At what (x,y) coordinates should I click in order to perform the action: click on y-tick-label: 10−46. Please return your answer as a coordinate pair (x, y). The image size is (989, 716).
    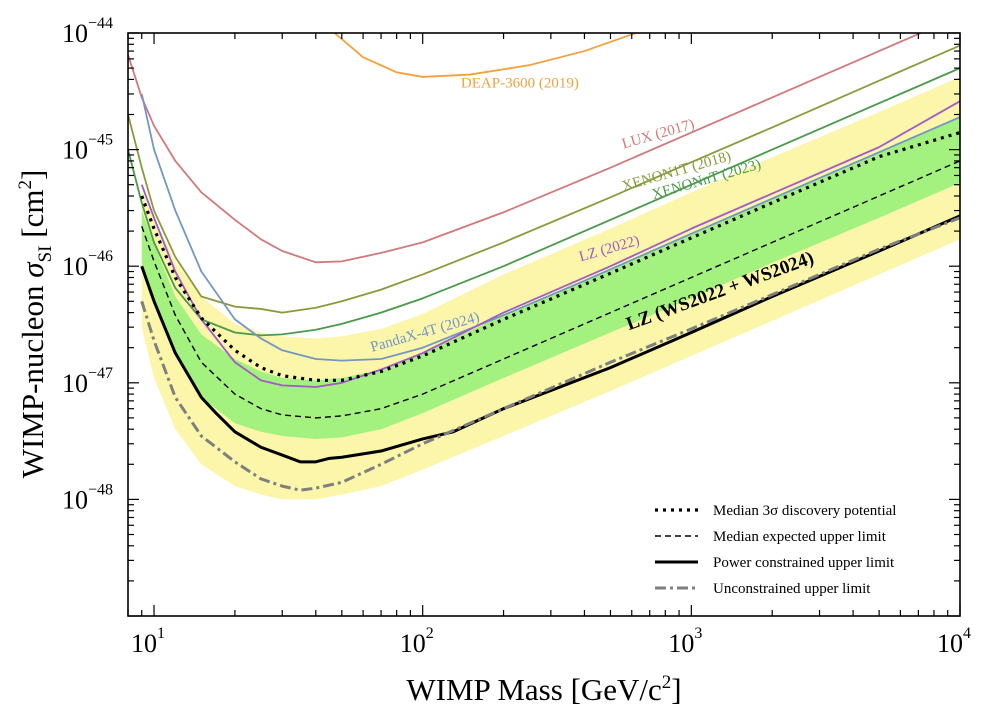
    Looking at the image, I should click on (87, 264).